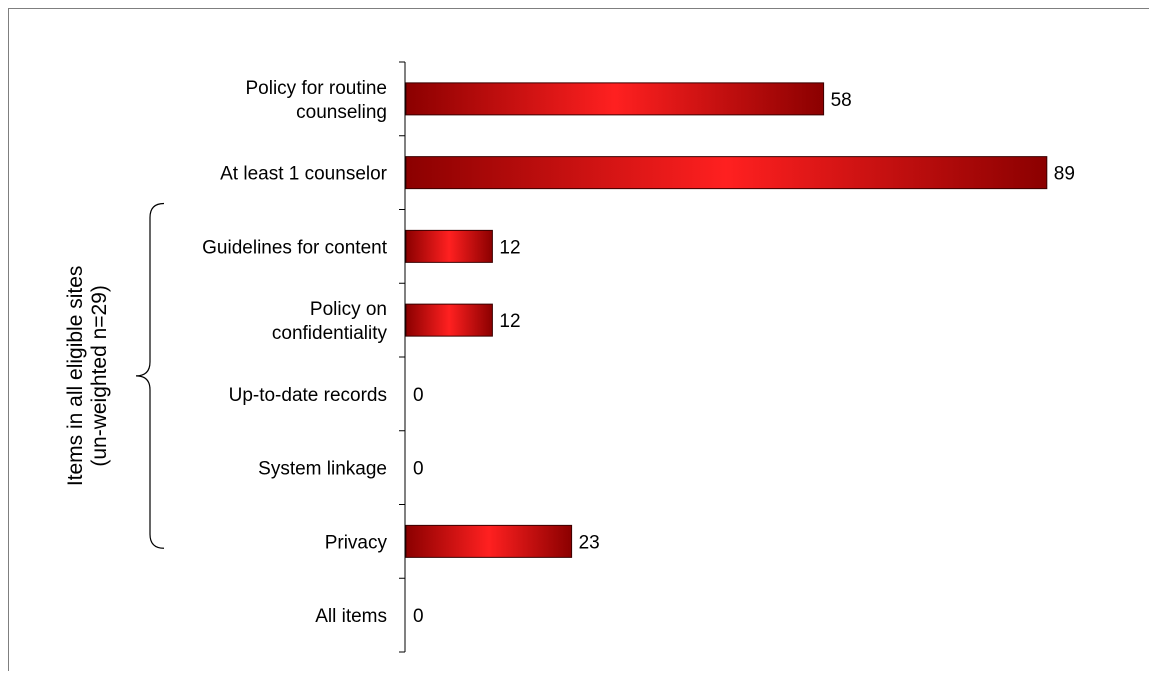 The image size is (1151, 673). I want to click on group-brace, so click(150, 375).